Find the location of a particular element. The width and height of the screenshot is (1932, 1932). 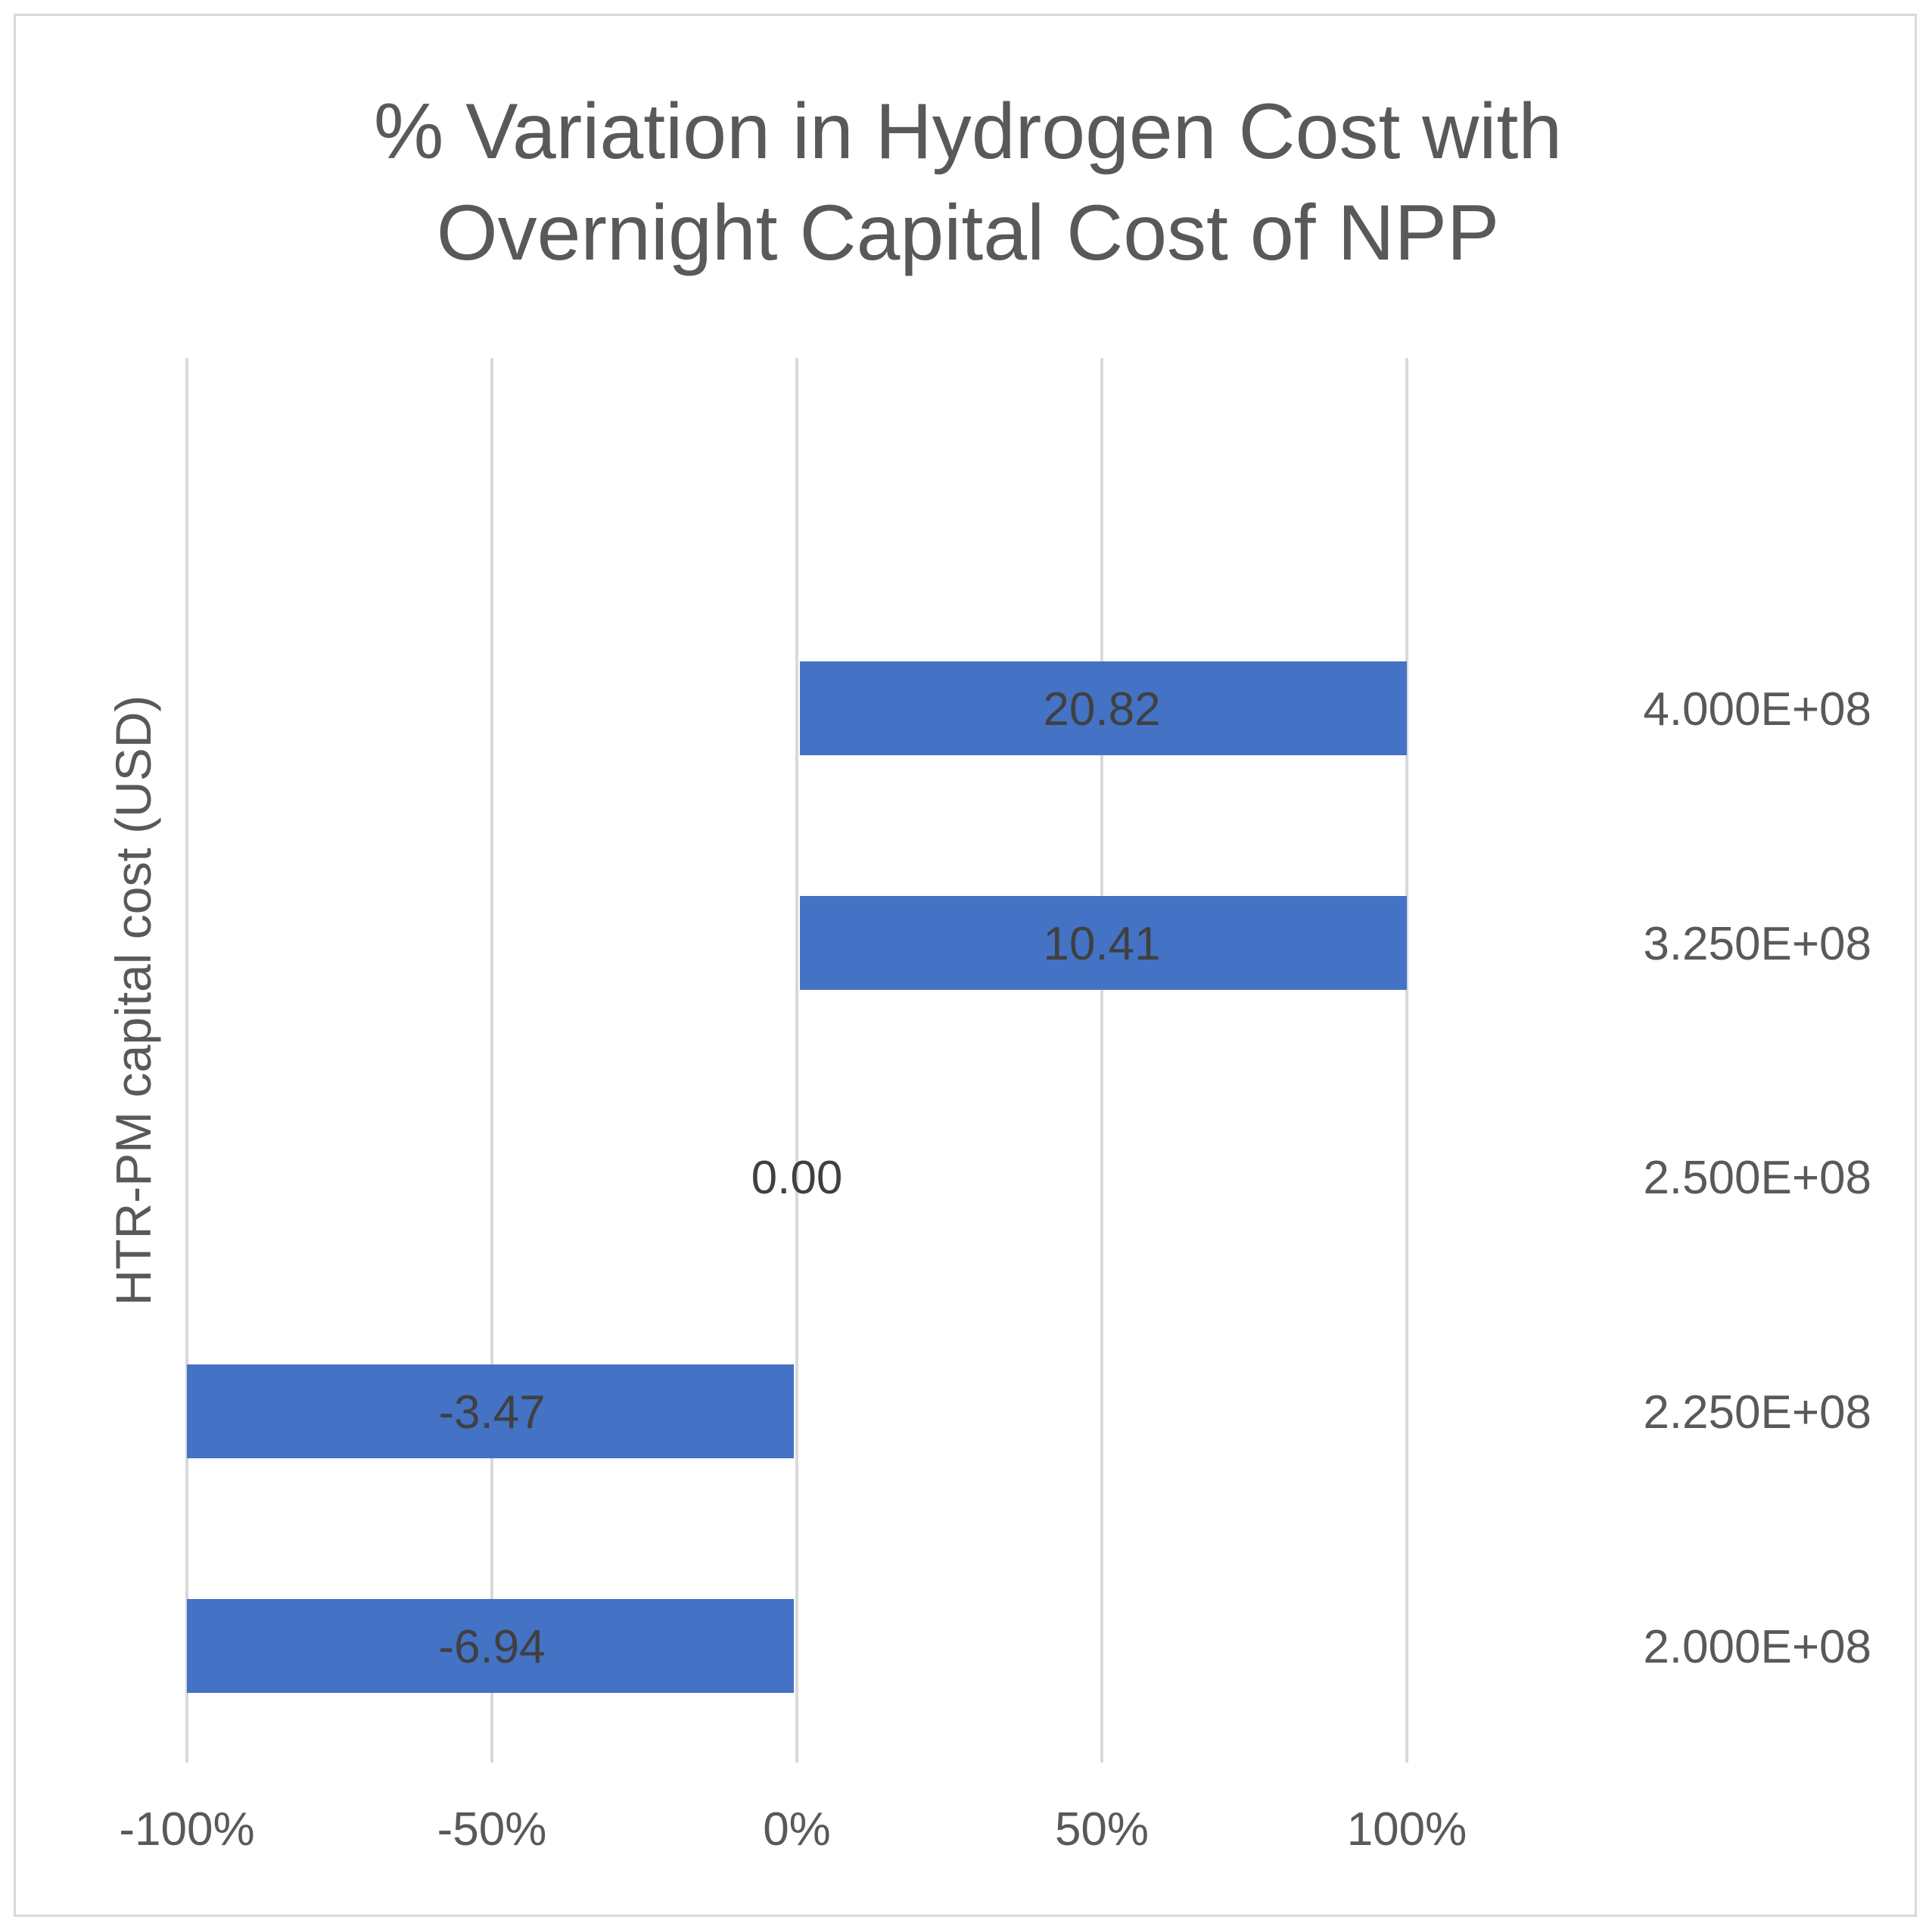

x-tick-label: -100% is located at coordinates (186, 1830).